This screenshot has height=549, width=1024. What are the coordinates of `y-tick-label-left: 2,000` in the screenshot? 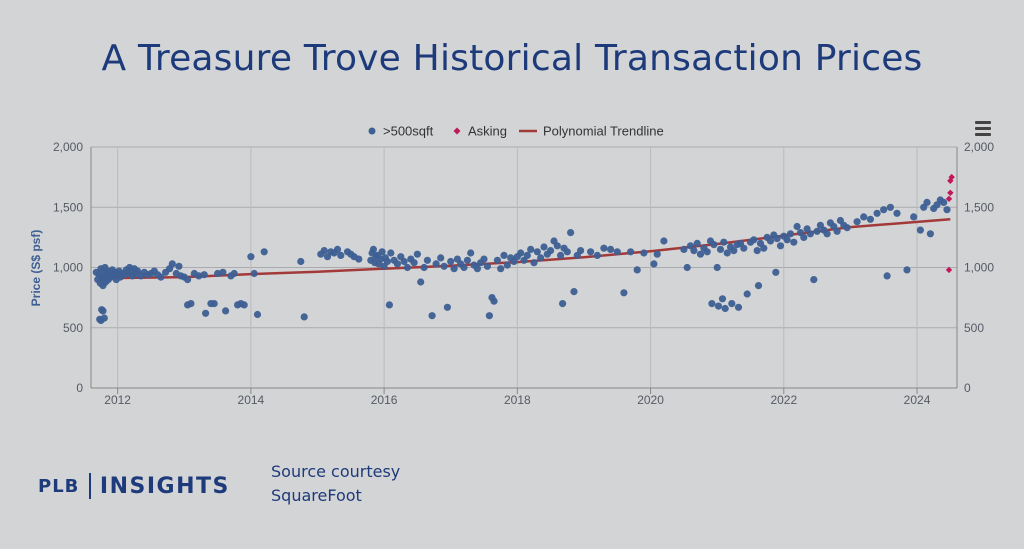 It's located at (68, 147).